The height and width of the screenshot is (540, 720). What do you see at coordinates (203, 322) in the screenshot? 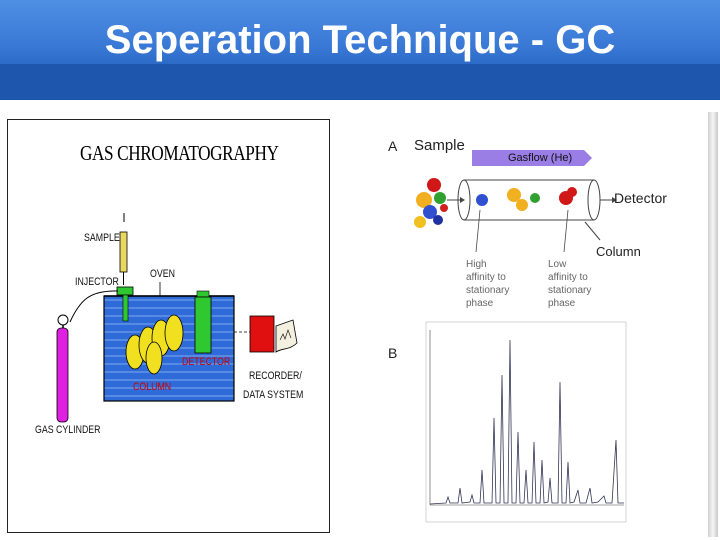
I see `detector-icon` at bounding box center [203, 322].